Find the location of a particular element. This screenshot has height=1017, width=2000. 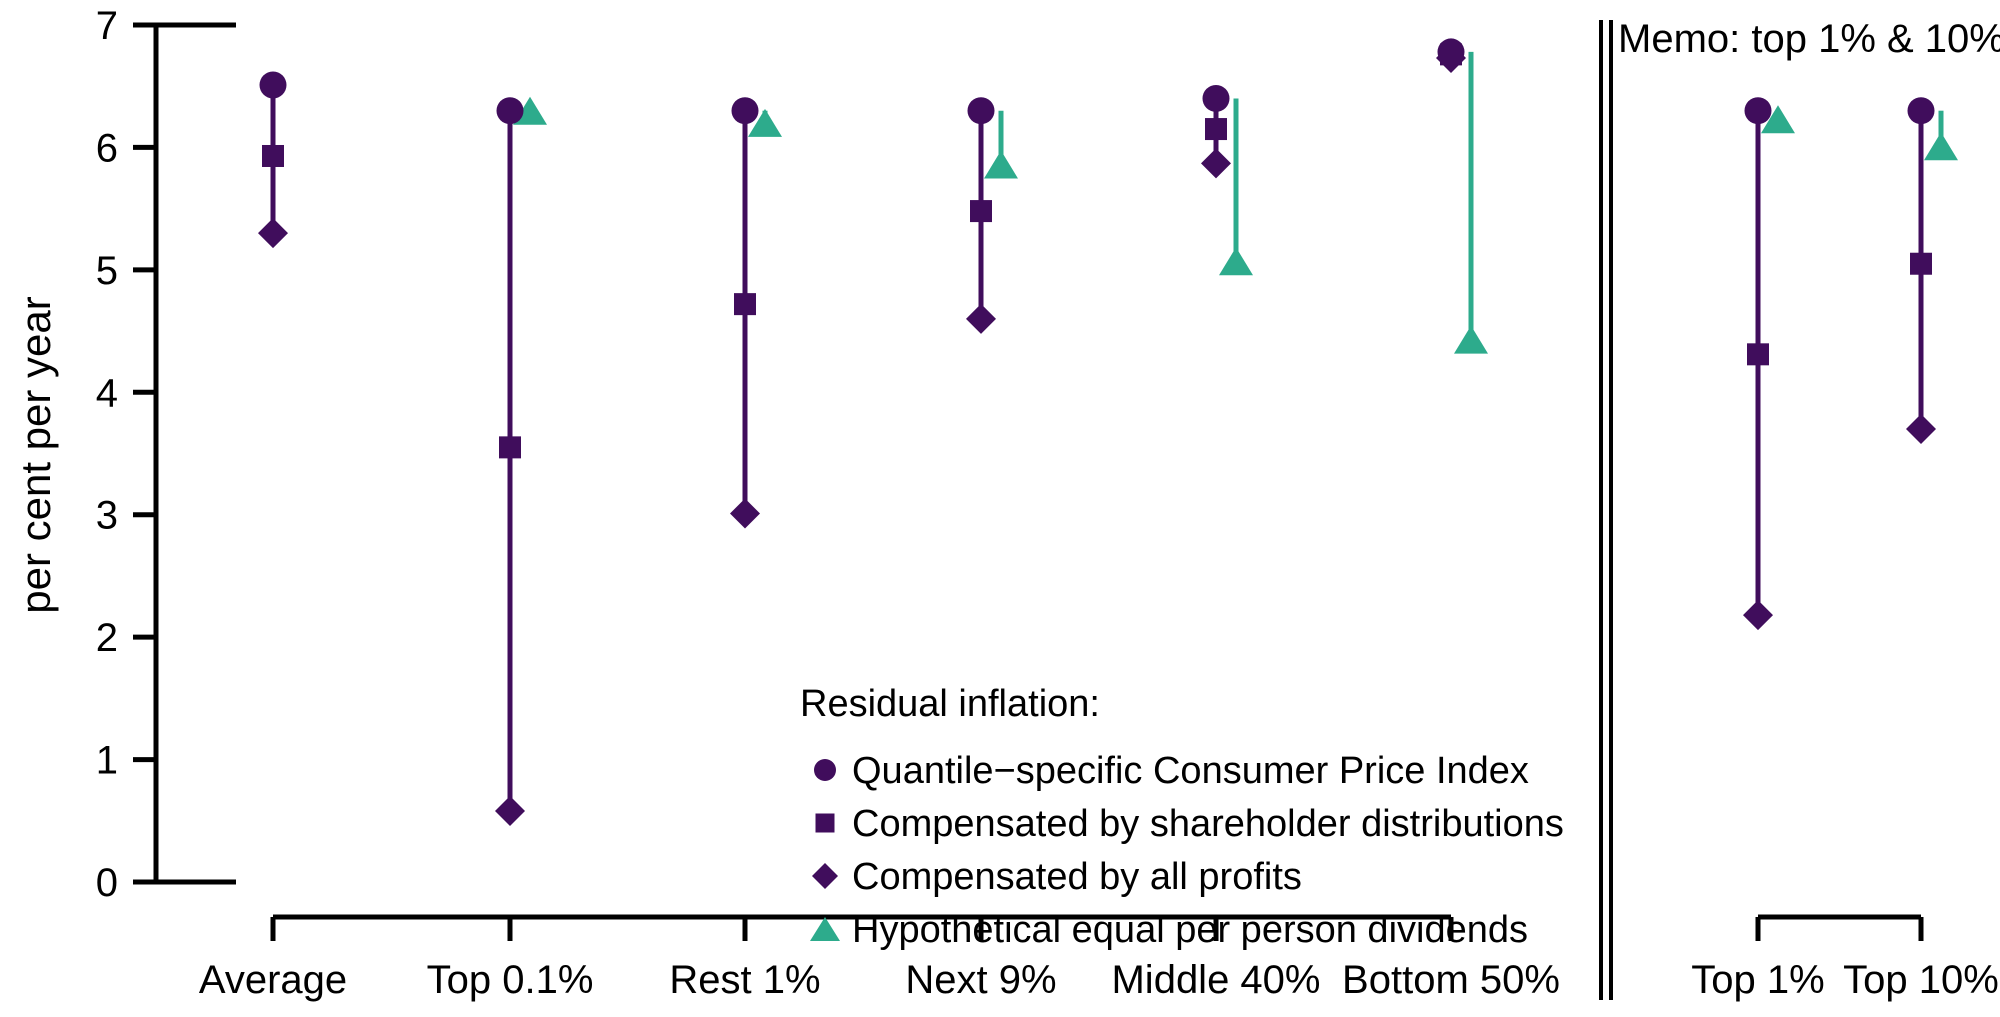

legend-item-diamond: Compensated by all profits is located at coordinates (1057, 877).